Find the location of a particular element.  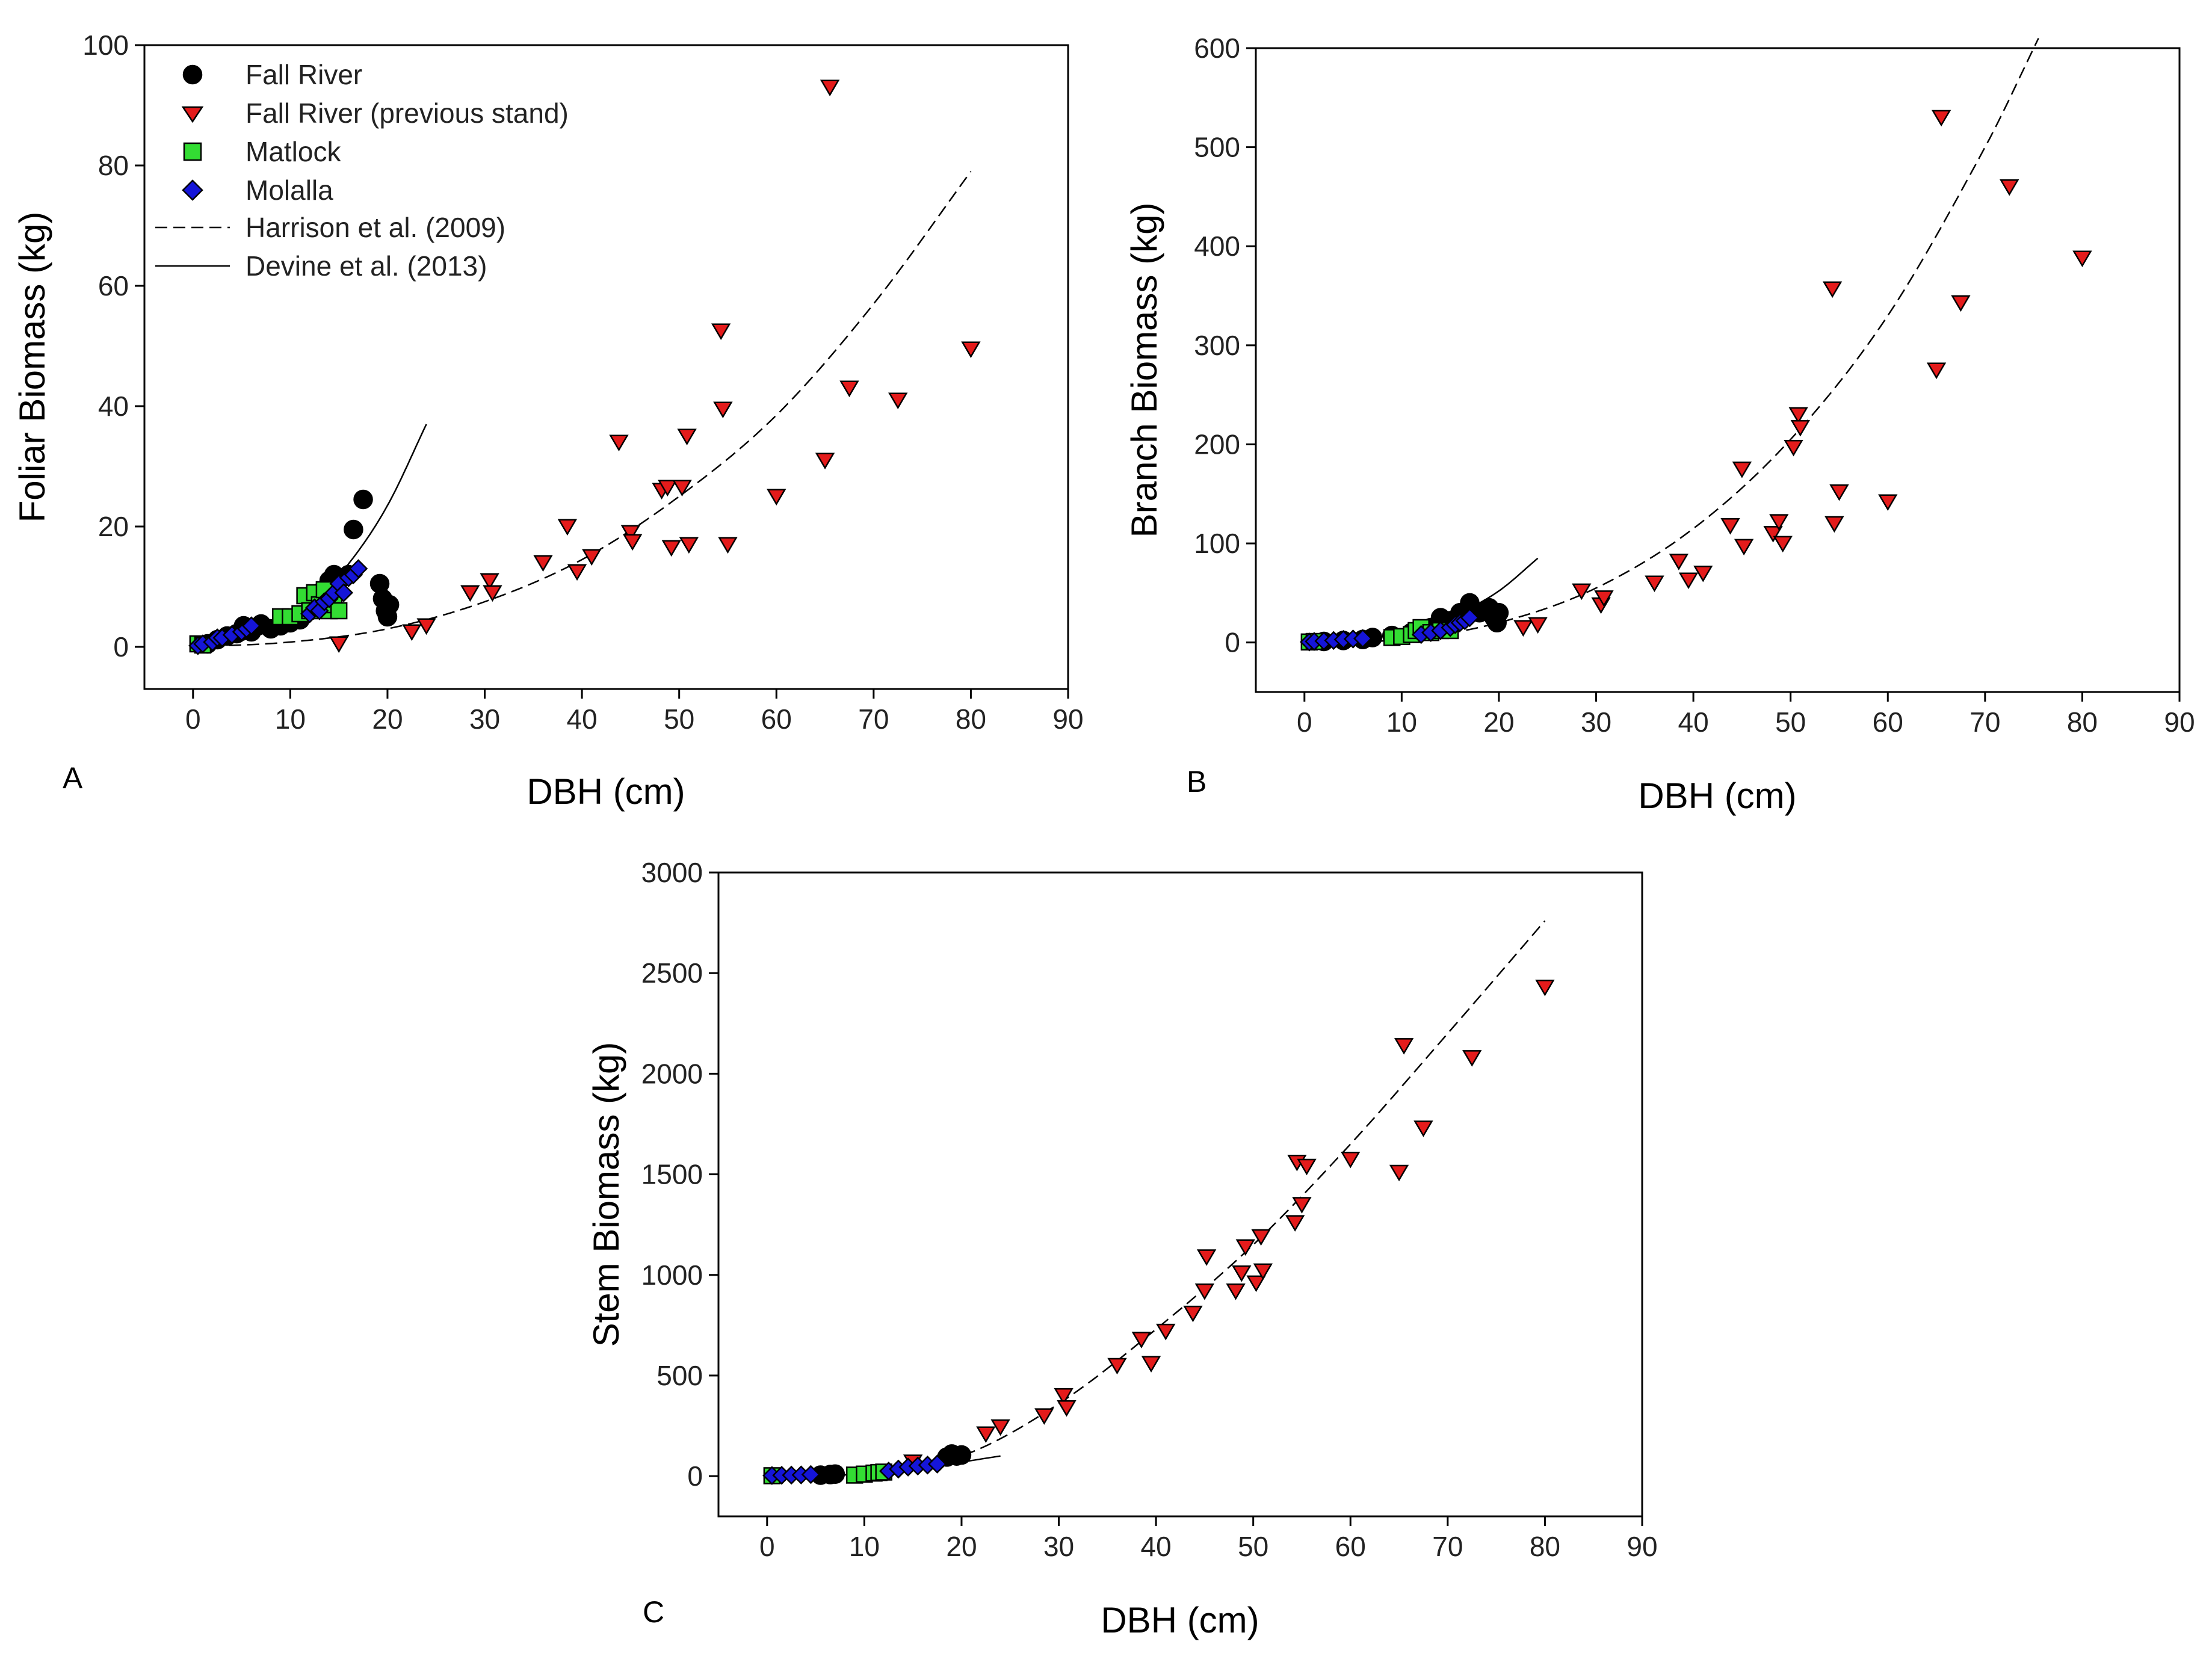

panel-a-y-tick-label: 80 is located at coordinates (113, 166).